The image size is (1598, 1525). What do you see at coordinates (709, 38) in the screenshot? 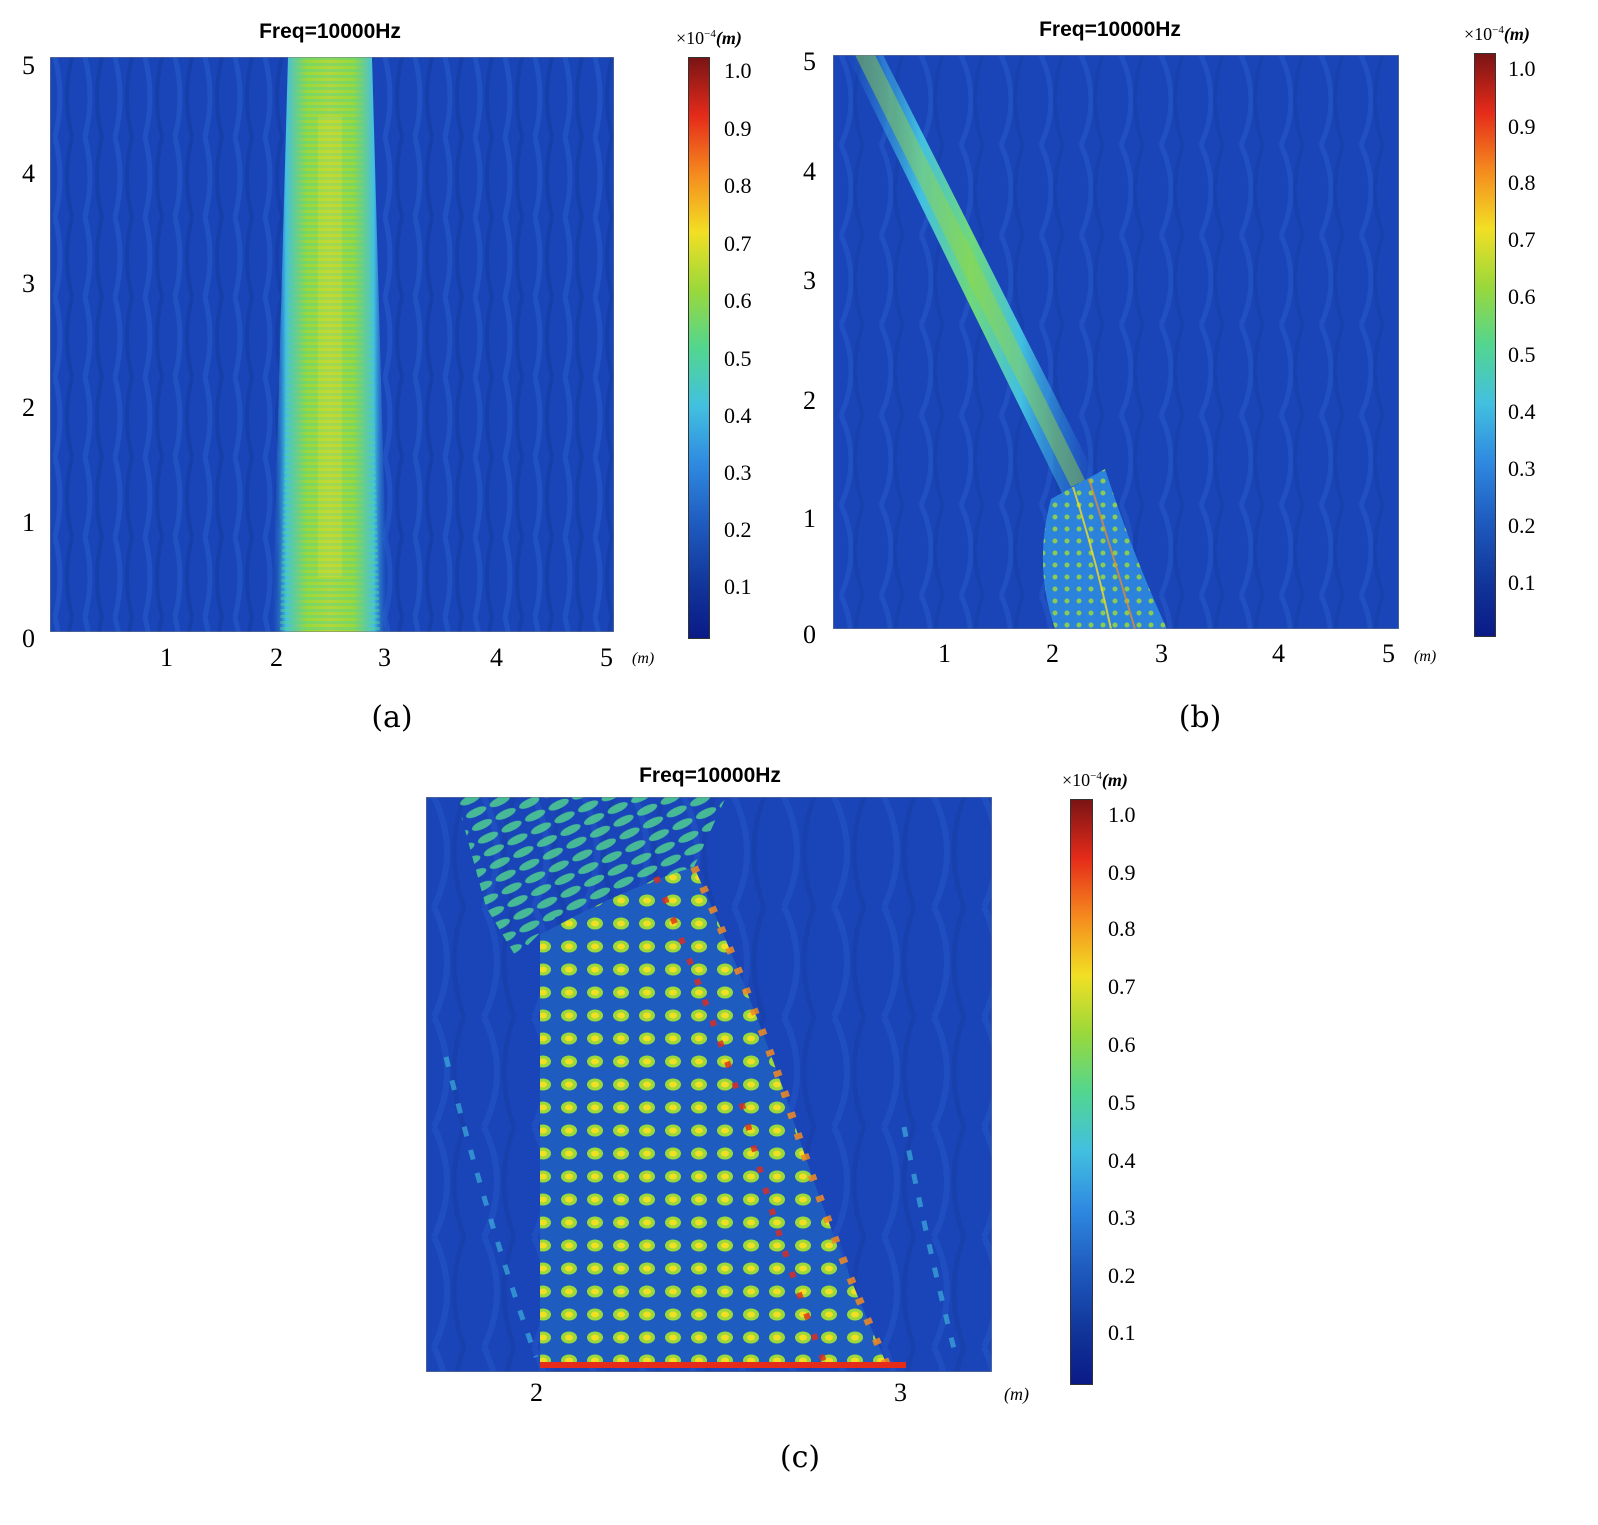
I see `colorbar-multiplier-a: ×10−4(m)` at bounding box center [709, 38].